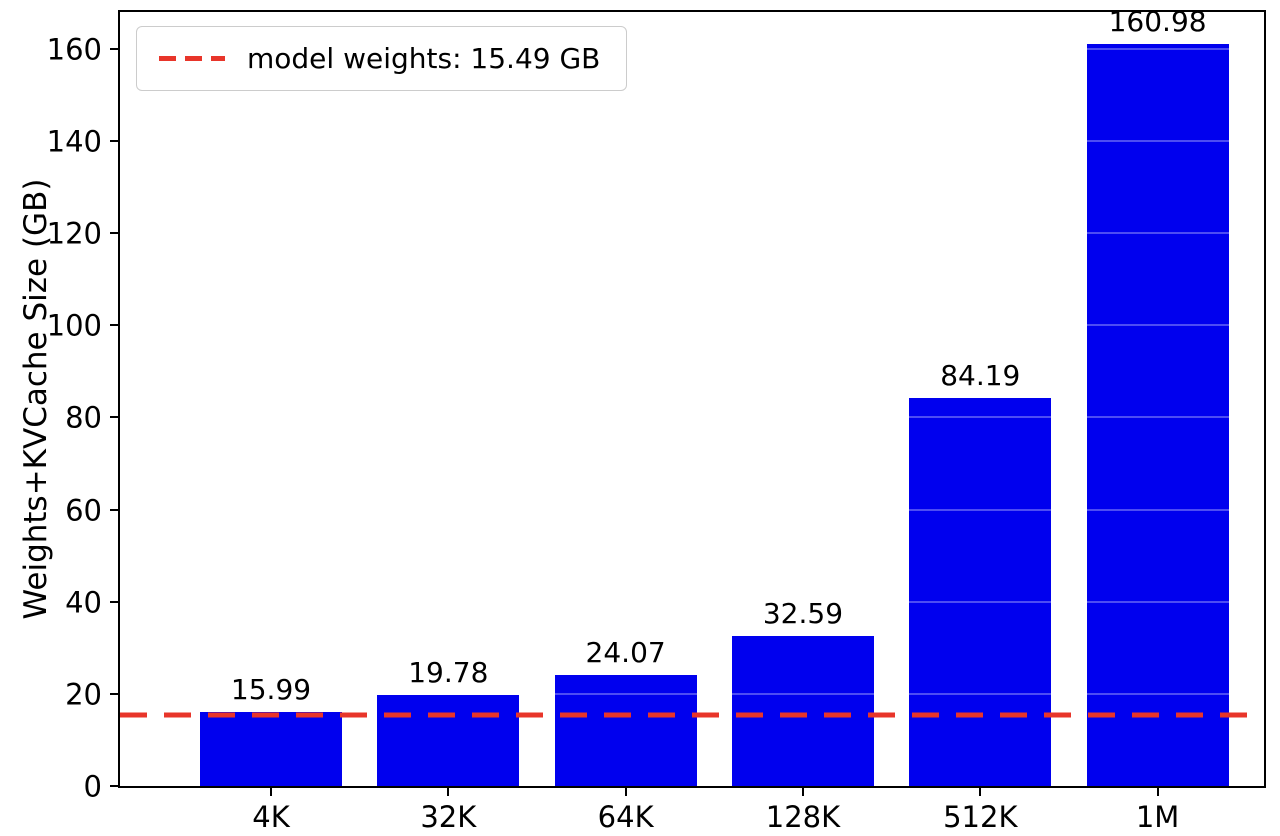 The image size is (1280, 836). I want to click on x-tick-label: 1M, so click(1157, 817).